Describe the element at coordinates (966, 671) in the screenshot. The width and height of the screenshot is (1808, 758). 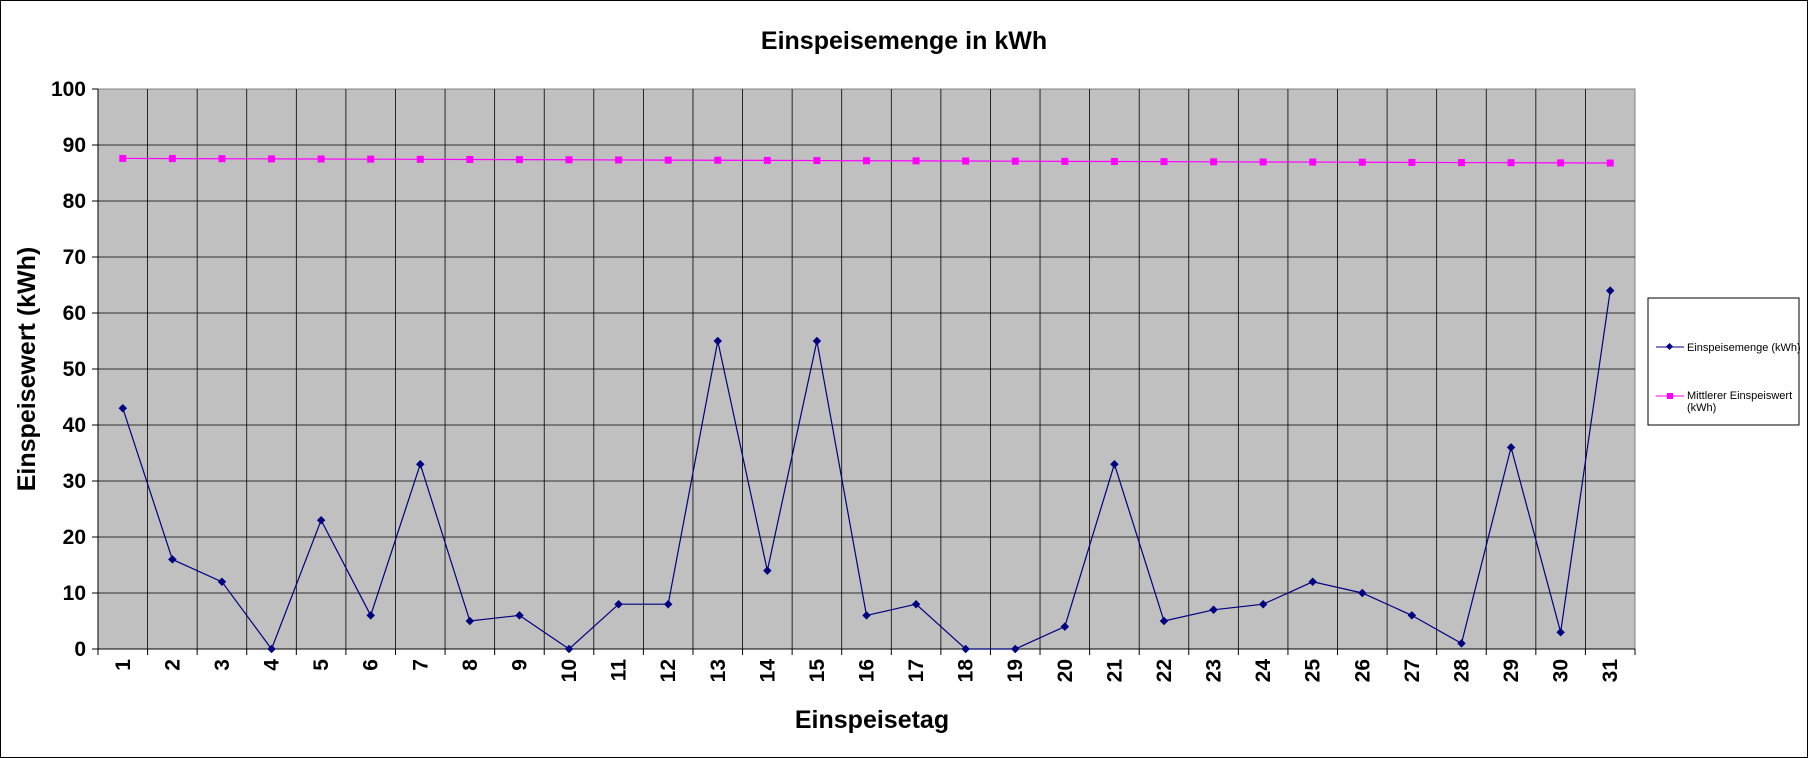
I see `x-tick-label: 18` at that location.